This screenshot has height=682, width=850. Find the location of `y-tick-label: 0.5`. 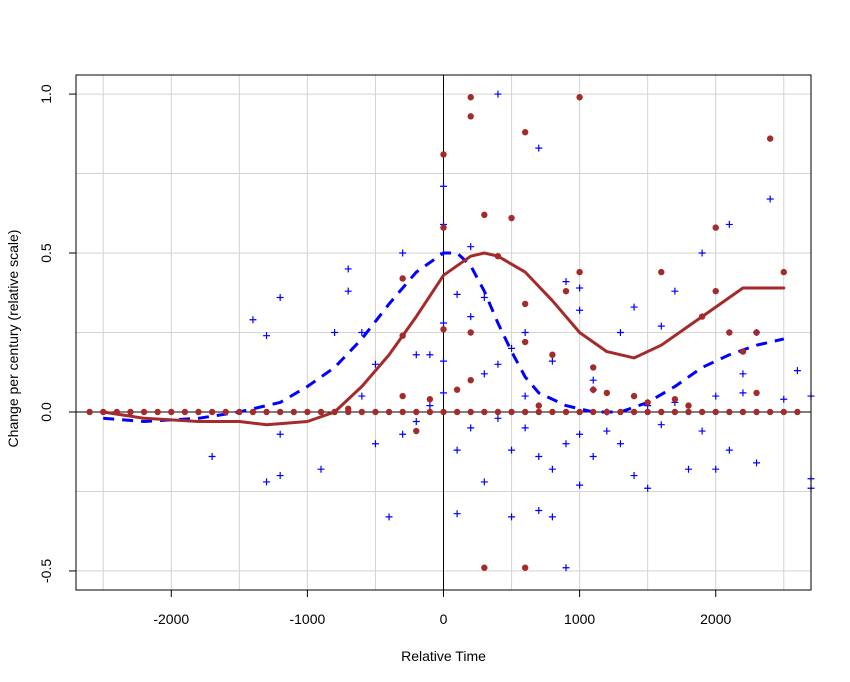

y-tick-label: 0.5 is located at coordinates (46, 253).